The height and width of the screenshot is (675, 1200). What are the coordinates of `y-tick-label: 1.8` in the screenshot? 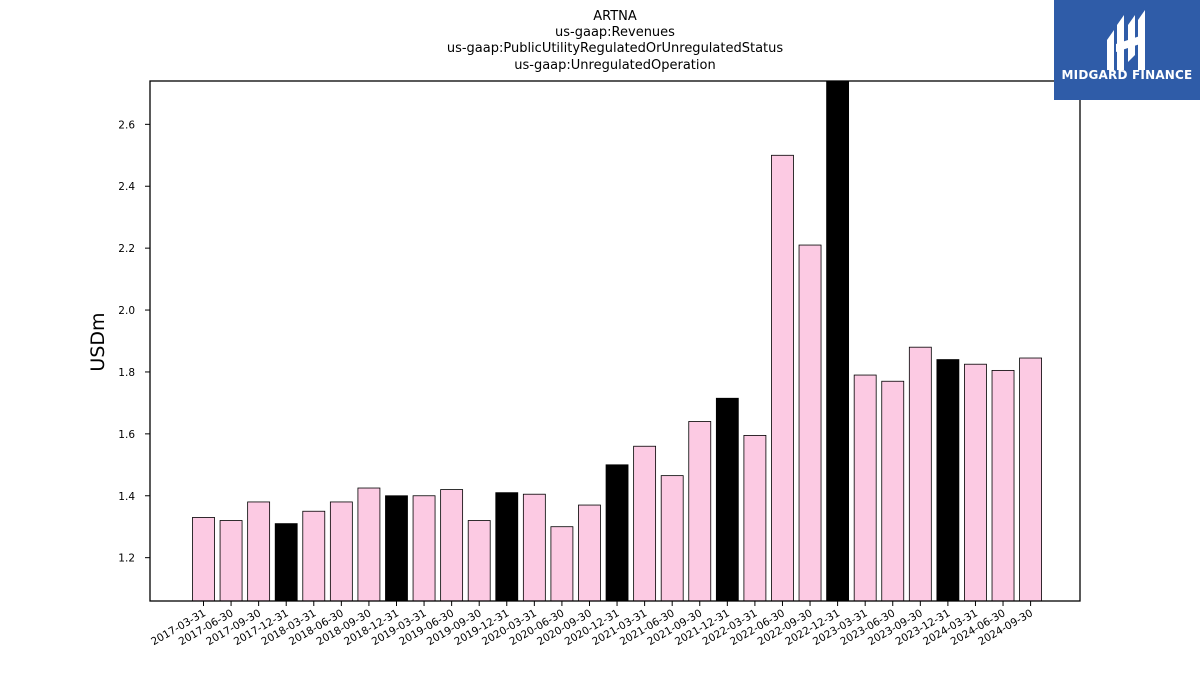 It's located at (126, 373).